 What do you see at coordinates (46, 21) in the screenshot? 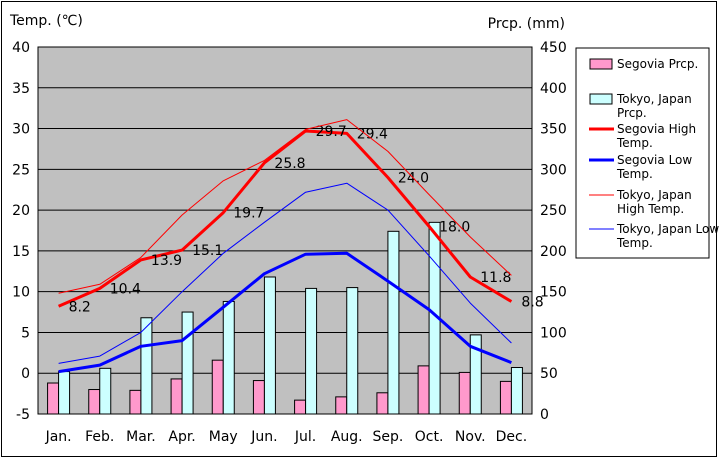
I see `y-left-axis-title: Temp. (℃)` at bounding box center [46, 21].